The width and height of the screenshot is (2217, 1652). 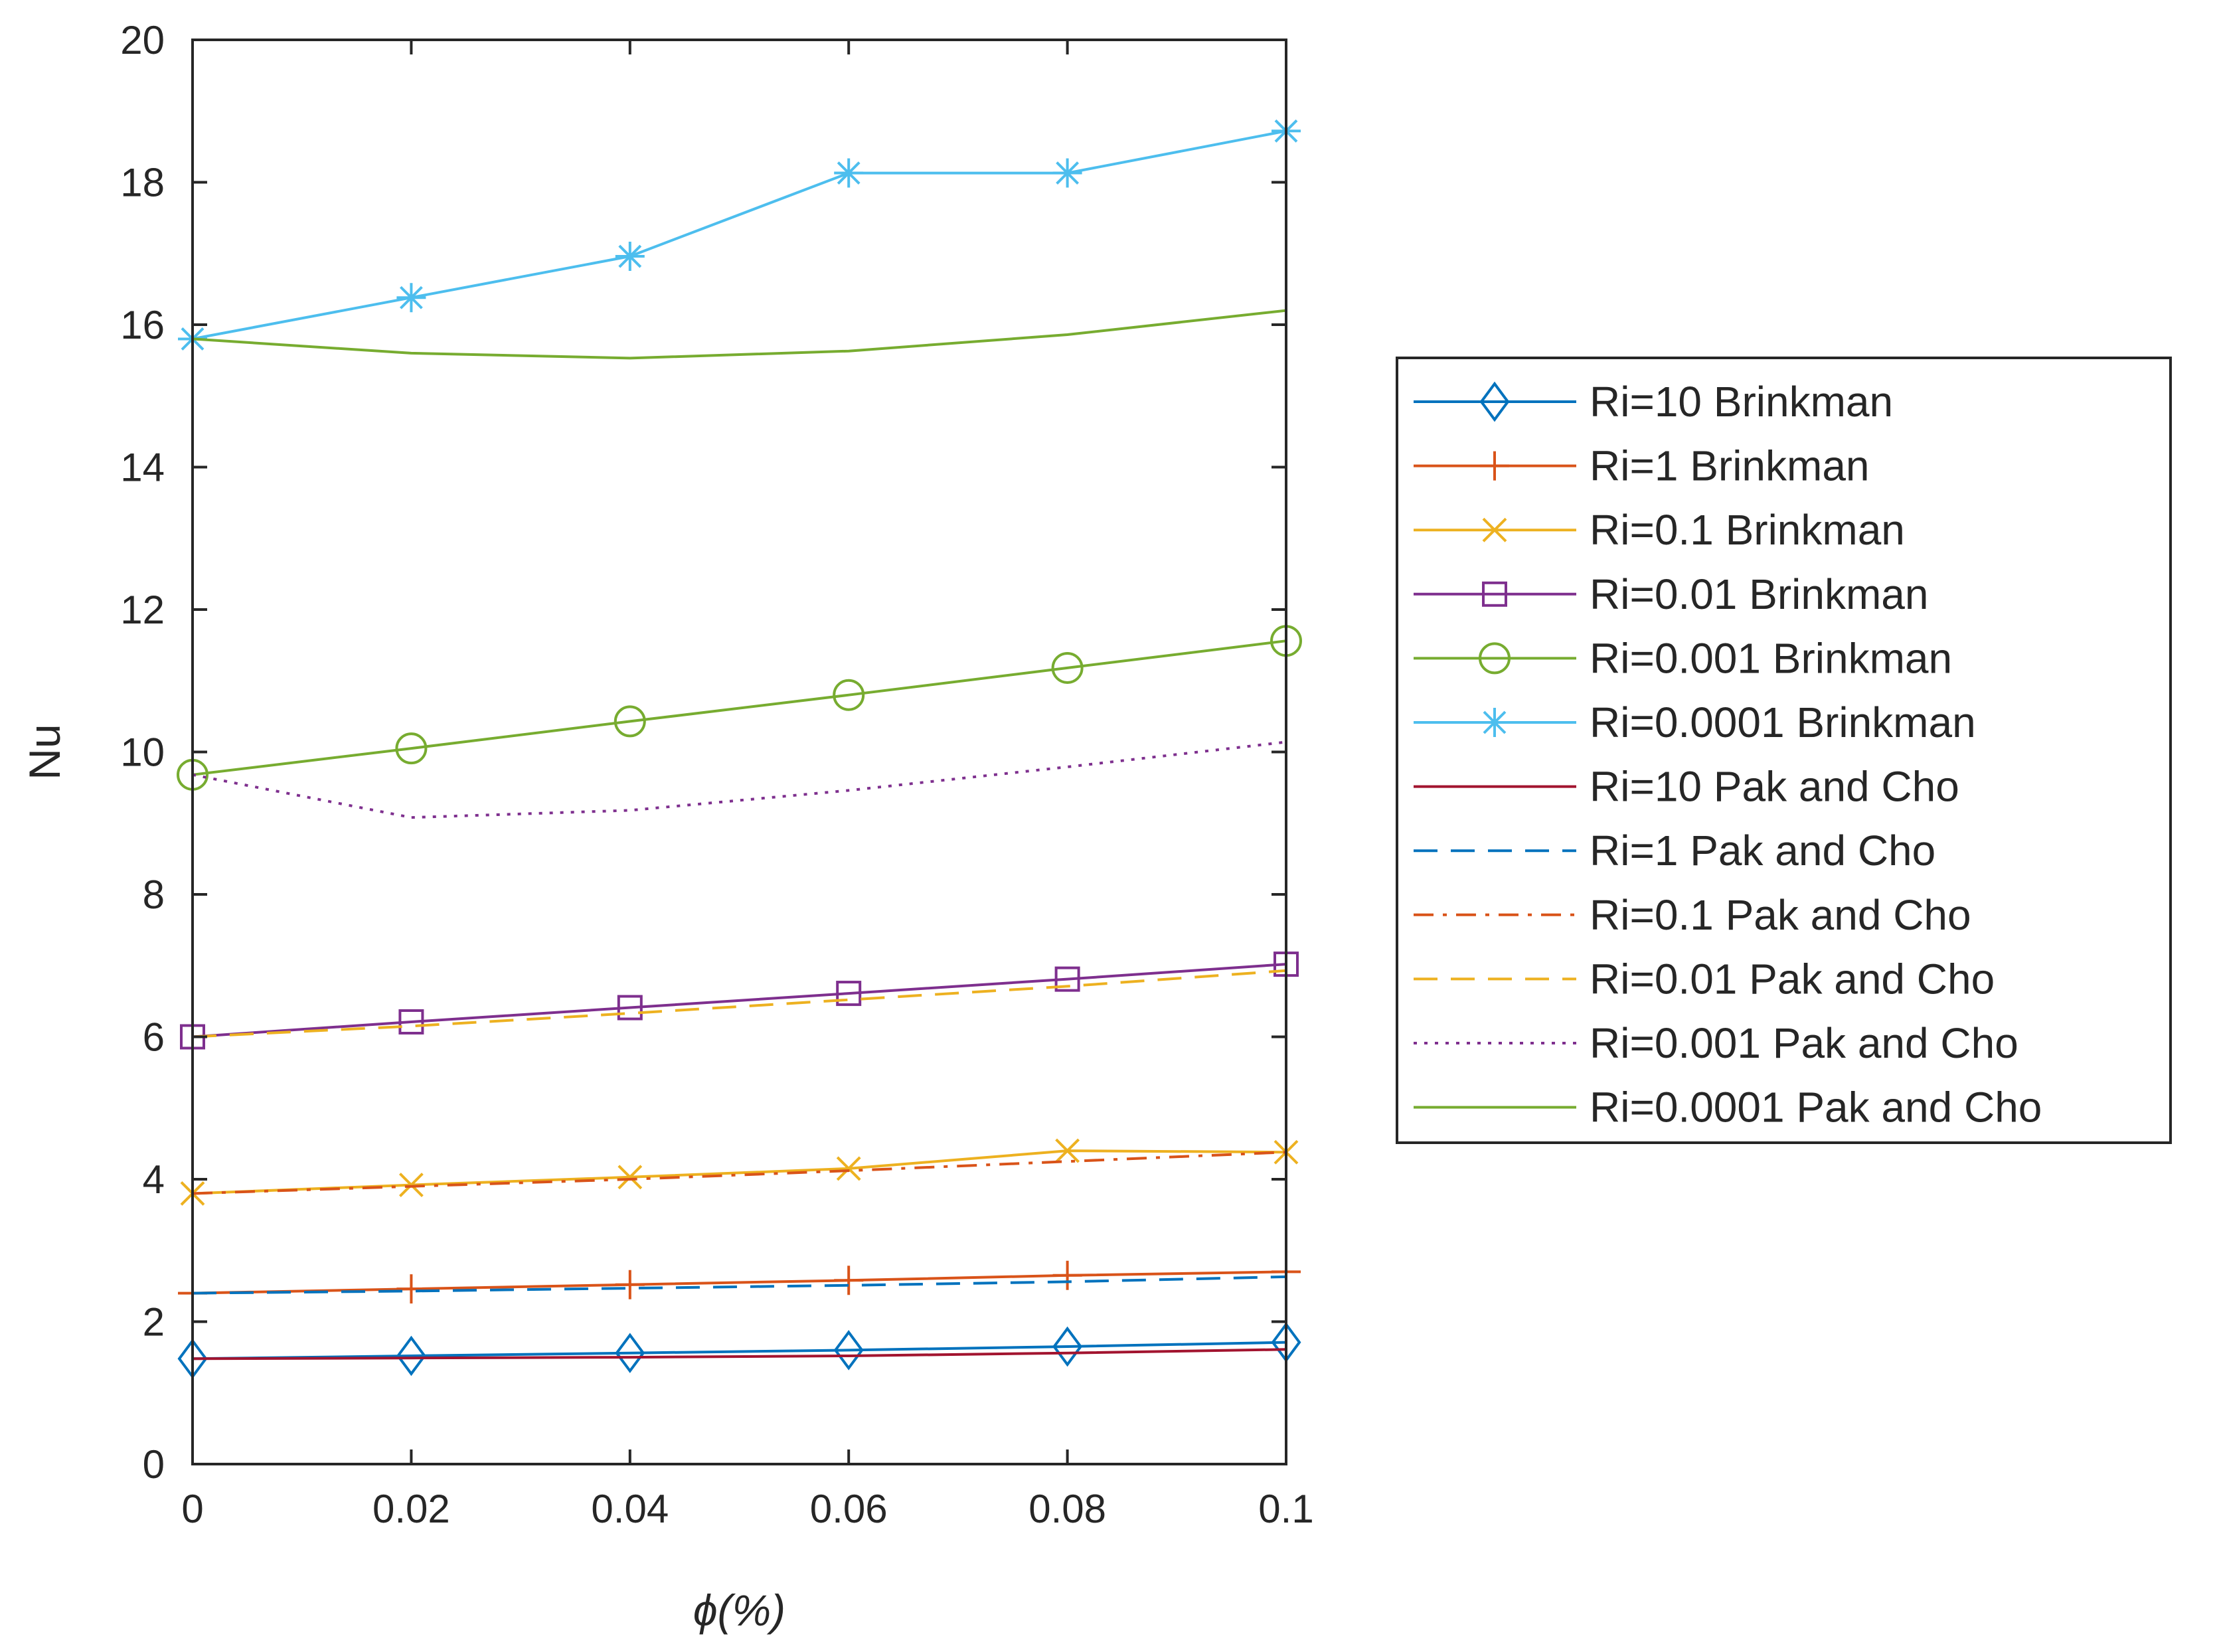 What do you see at coordinates (142, 753) in the screenshot?
I see `y-tick-label: 10` at bounding box center [142, 753].